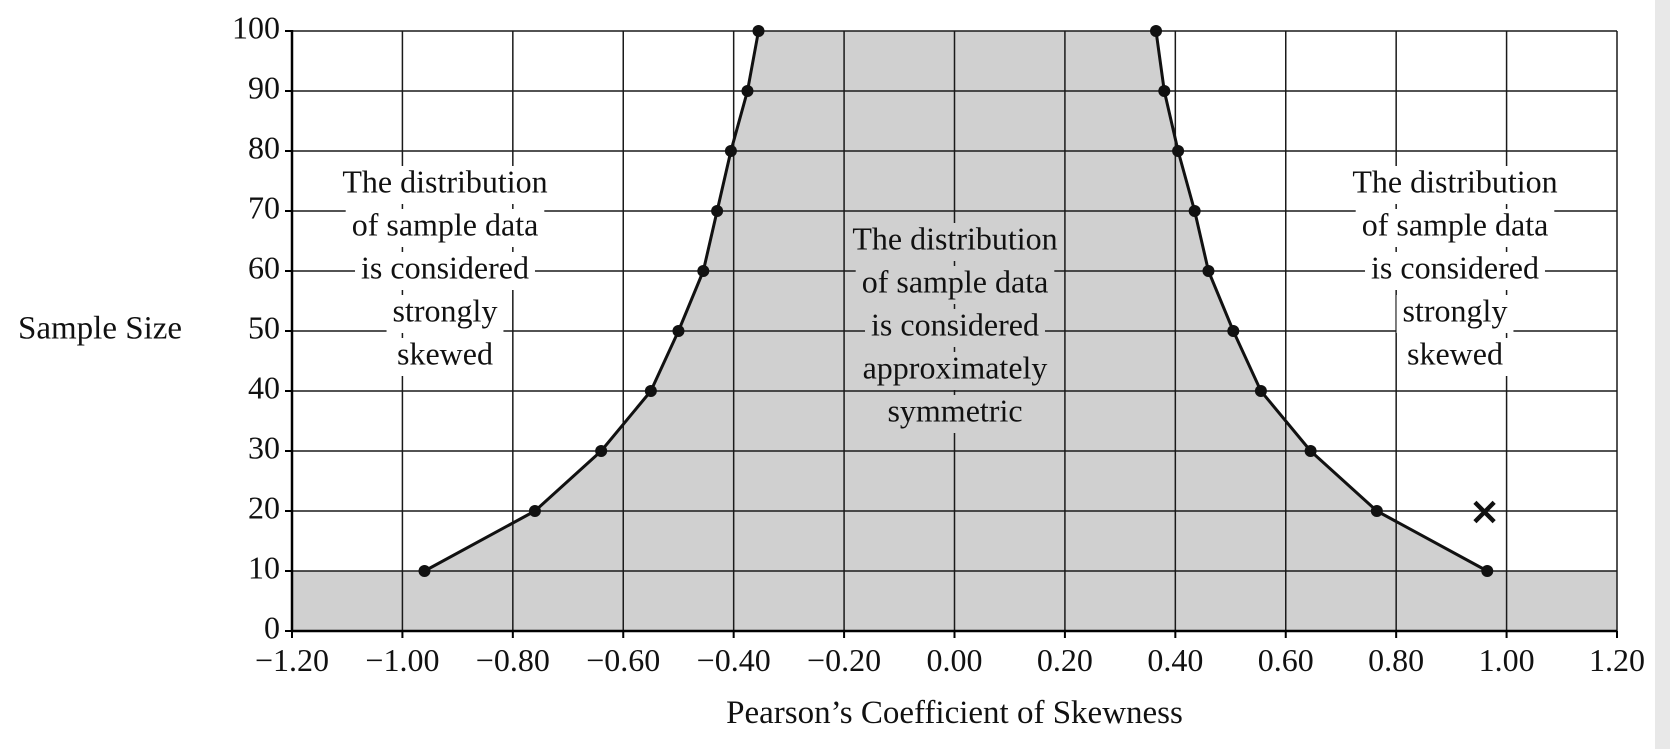  I want to click on y-axis-title: Sample Size, so click(100, 329).